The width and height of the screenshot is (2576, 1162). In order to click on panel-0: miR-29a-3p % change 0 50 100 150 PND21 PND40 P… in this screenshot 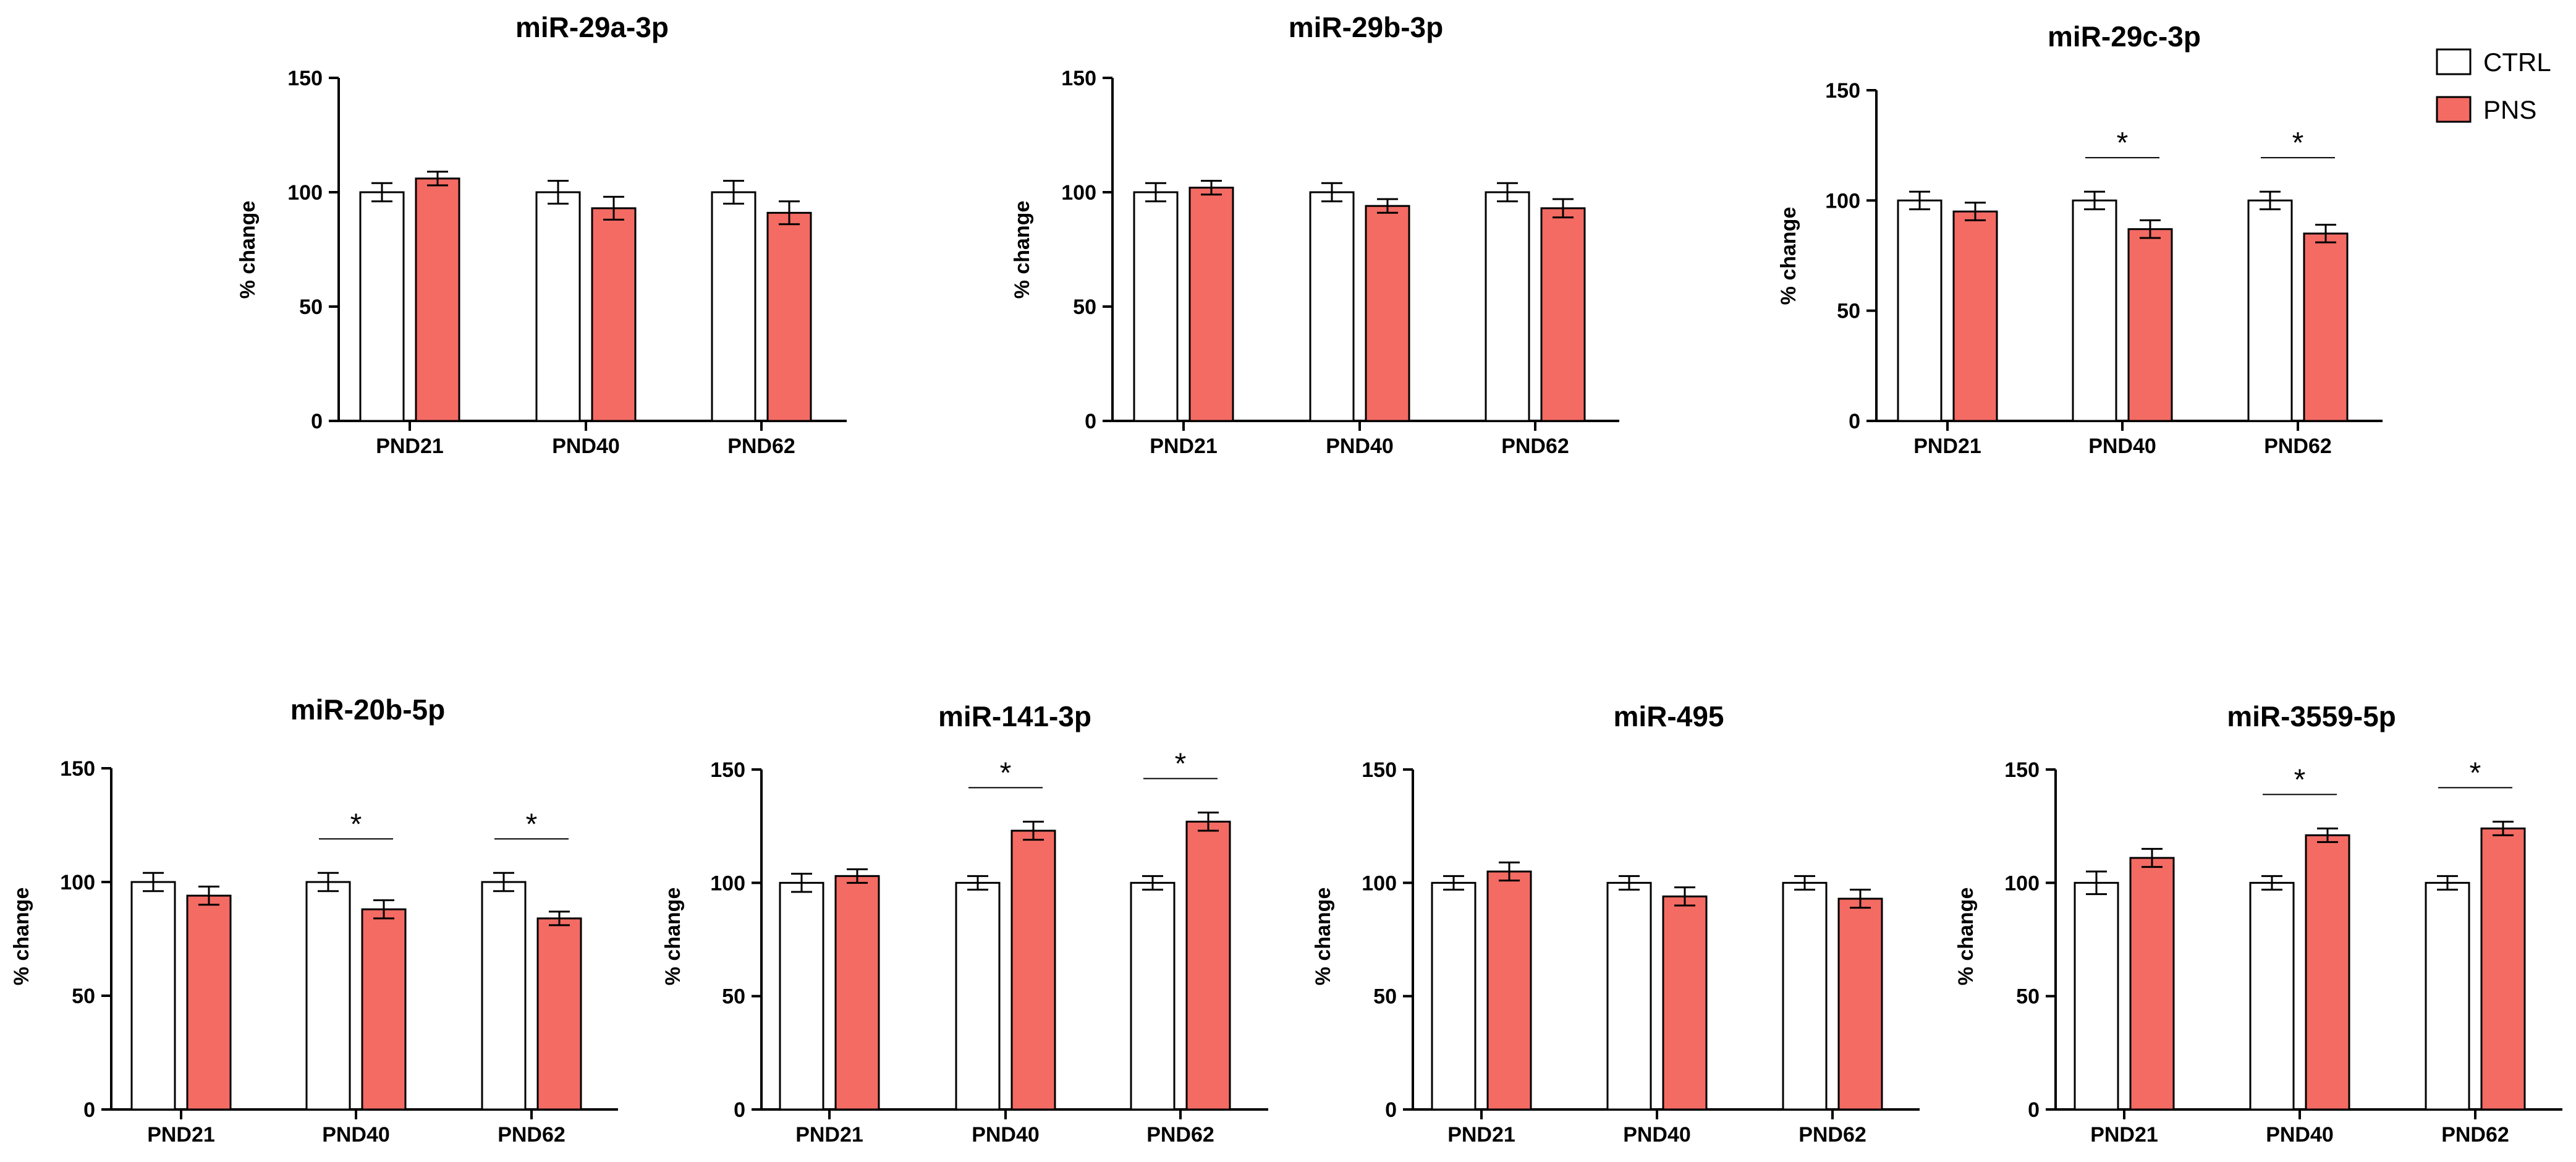, I will do `click(541, 235)`.